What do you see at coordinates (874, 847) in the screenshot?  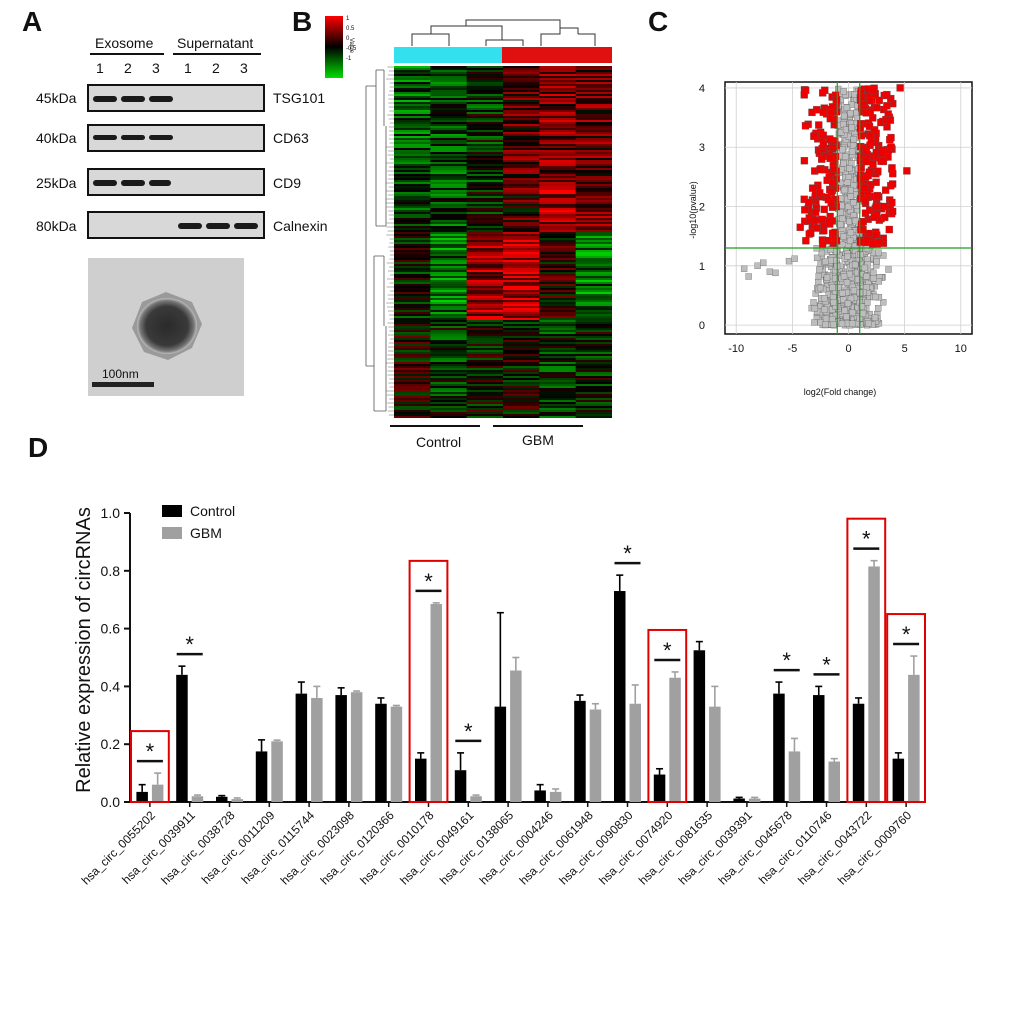 I see `x-category-label: hsa_circ_0009760` at bounding box center [874, 847].